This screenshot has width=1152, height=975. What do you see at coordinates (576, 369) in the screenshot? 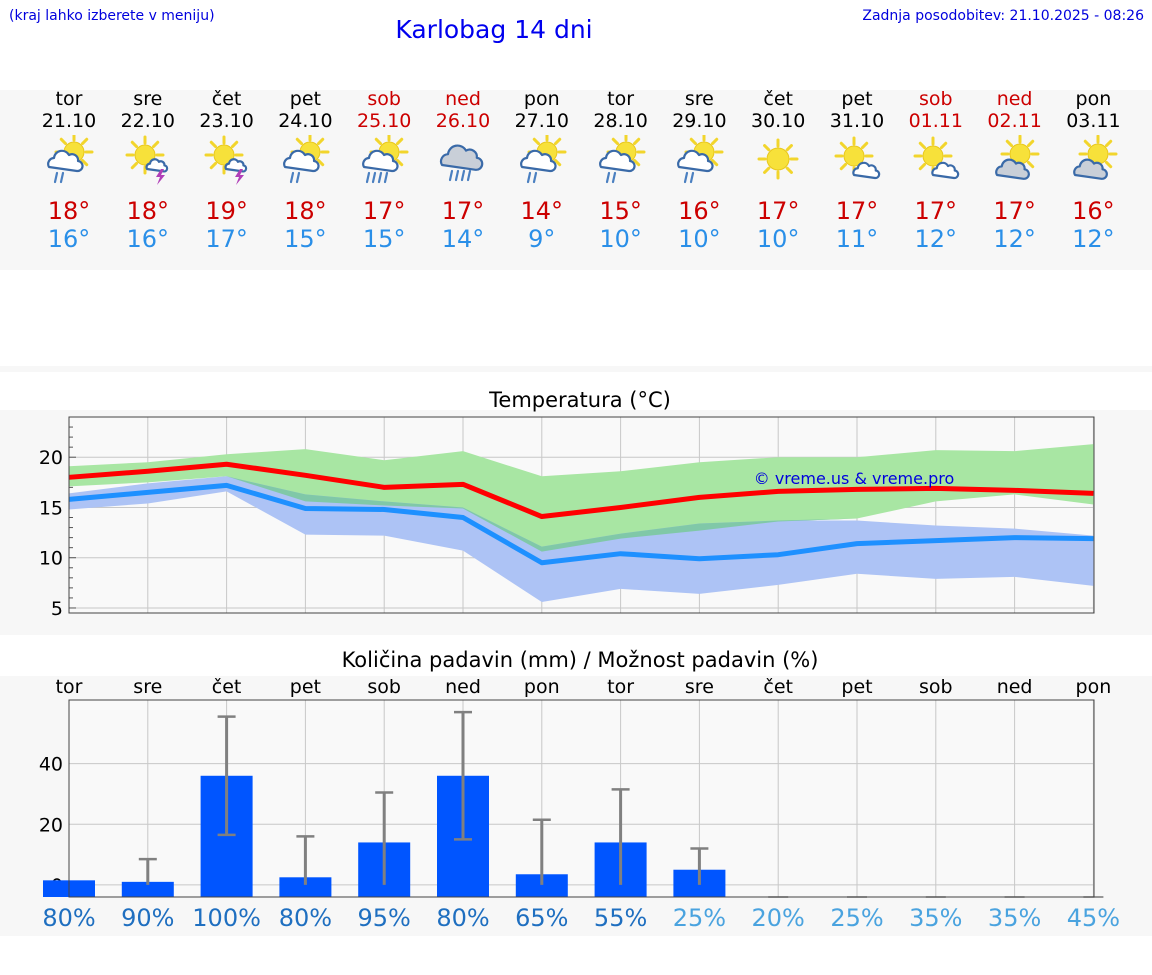
I see `section-divider` at bounding box center [576, 369].